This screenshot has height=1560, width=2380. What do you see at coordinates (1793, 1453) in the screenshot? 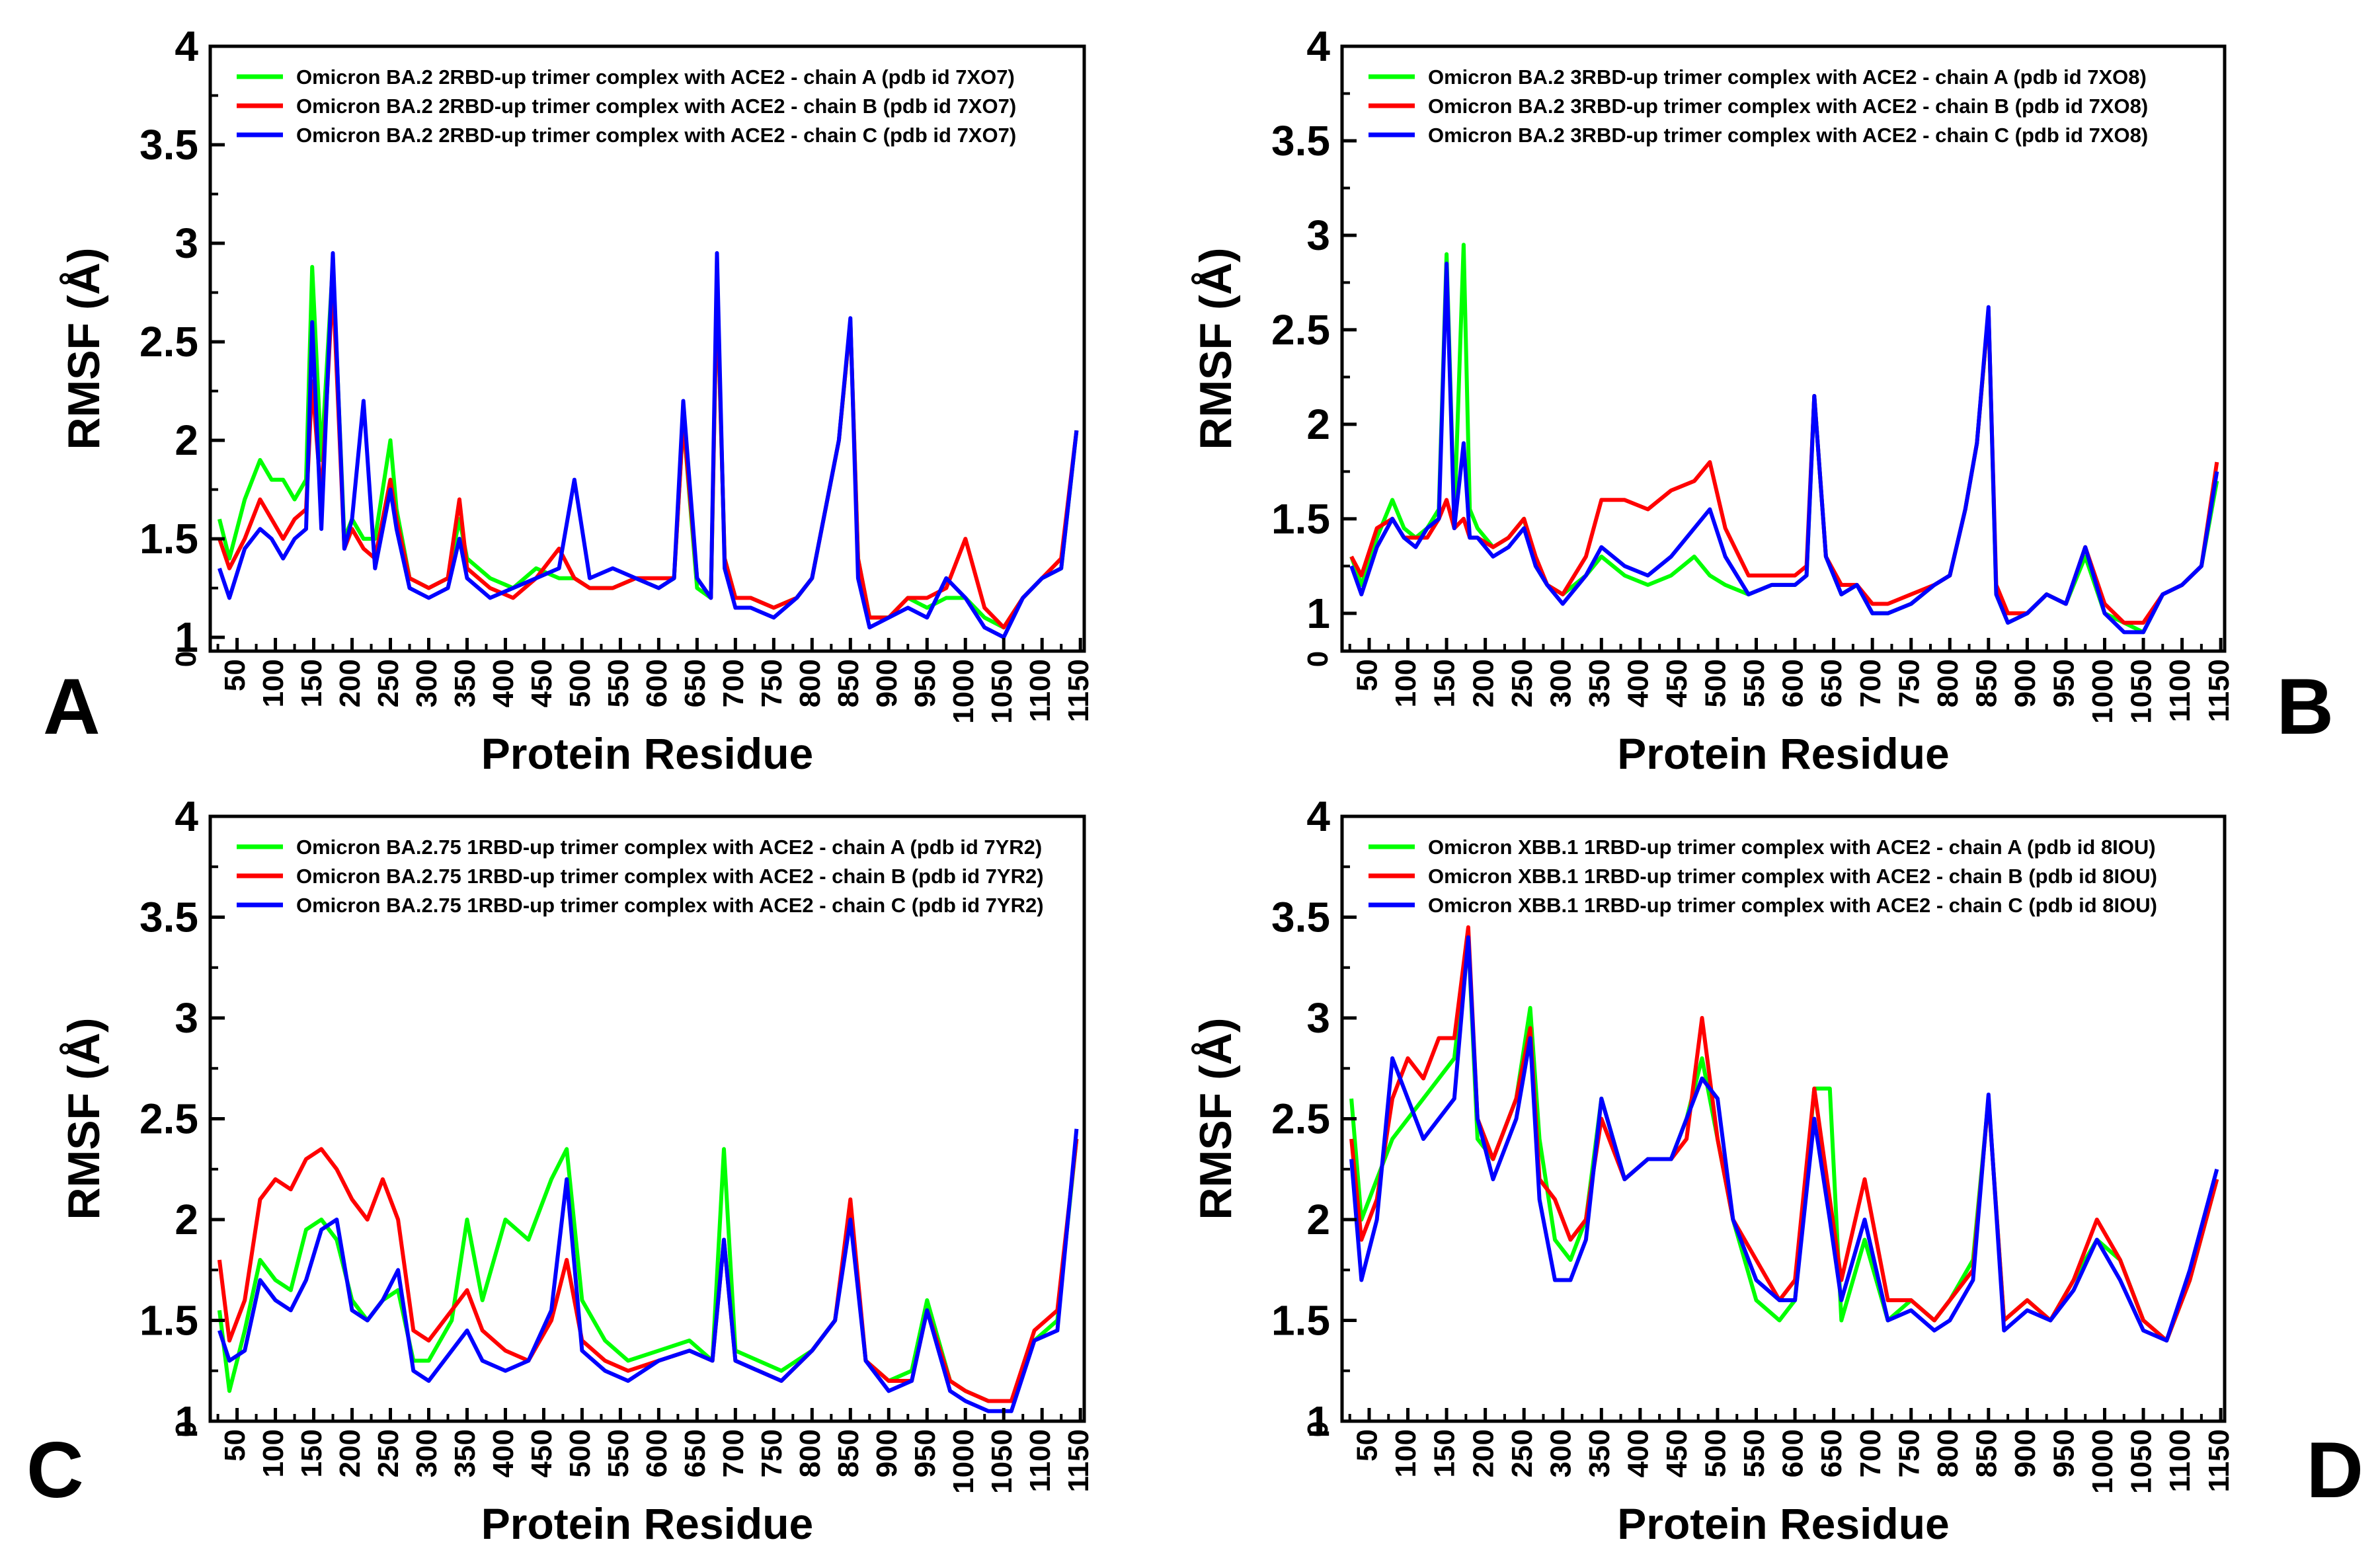
I see `x-tick-label: 600` at bounding box center [1793, 1453].